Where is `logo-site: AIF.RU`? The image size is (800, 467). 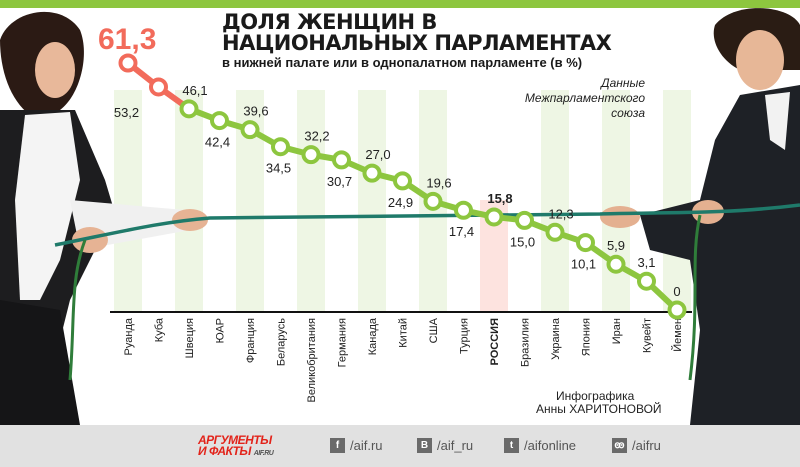
logo-site: AIF.RU is located at coordinates (263, 453).